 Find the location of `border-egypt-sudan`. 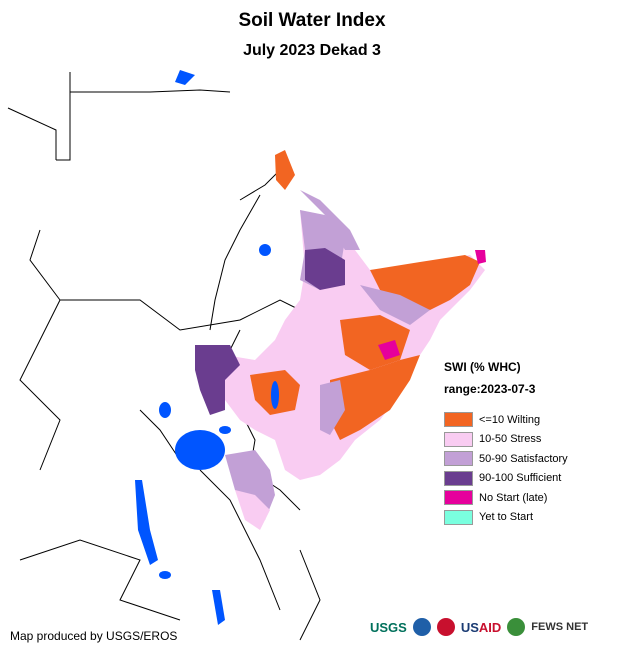

border-egypt-sudan is located at coordinates (32, 133).